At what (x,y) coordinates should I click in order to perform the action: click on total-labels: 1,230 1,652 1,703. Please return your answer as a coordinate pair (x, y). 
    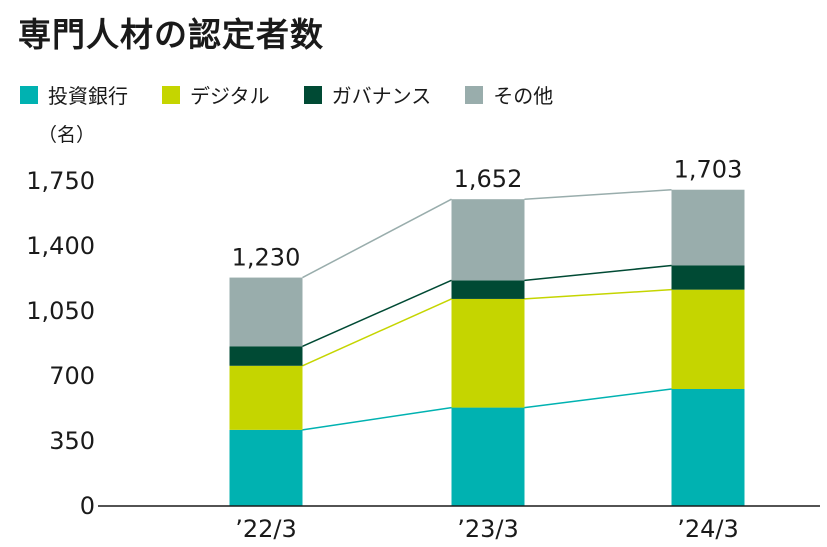
    Looking at the image, I should click on (487, 214).